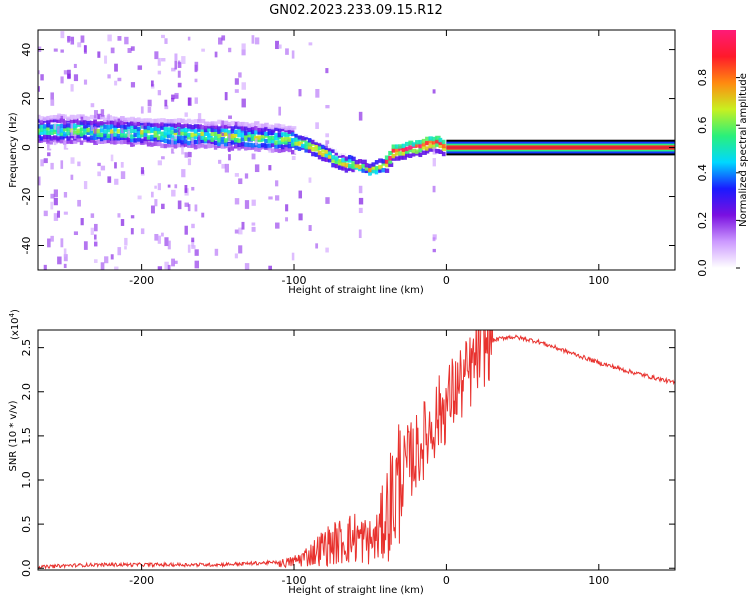 The image size is (750, 600). What do you see at coordinates (26, 392) in the screenshot?
I see `y-tick-label: 2.0` at bounding box center [26, 392].